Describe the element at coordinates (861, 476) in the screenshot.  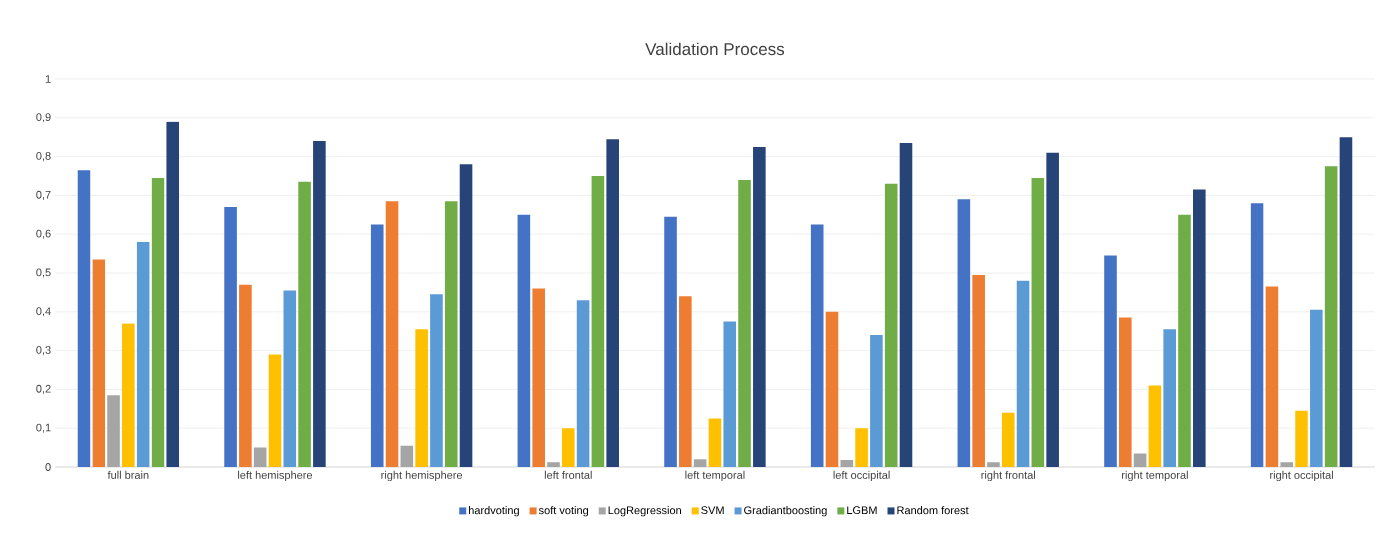
I see `x-tick-label: left occipital` at that location.